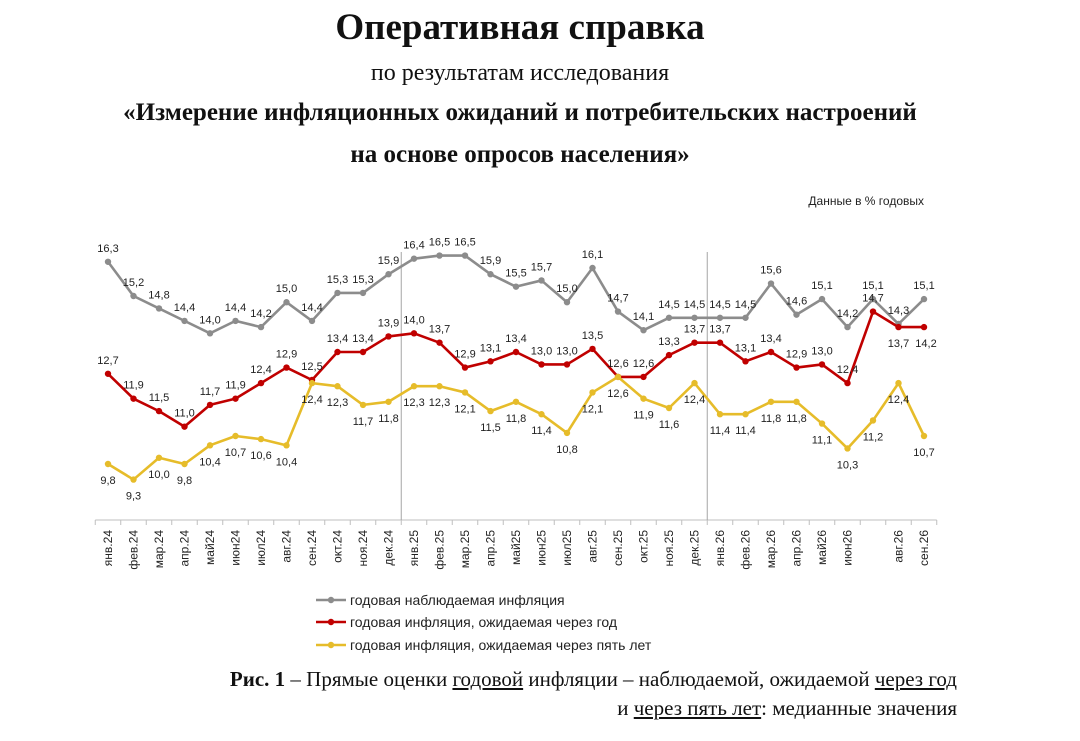  What do you see at coordinates (311, 367) in the screenshot?
I see `data-label: 12,5` at bounding box center [311, 367].